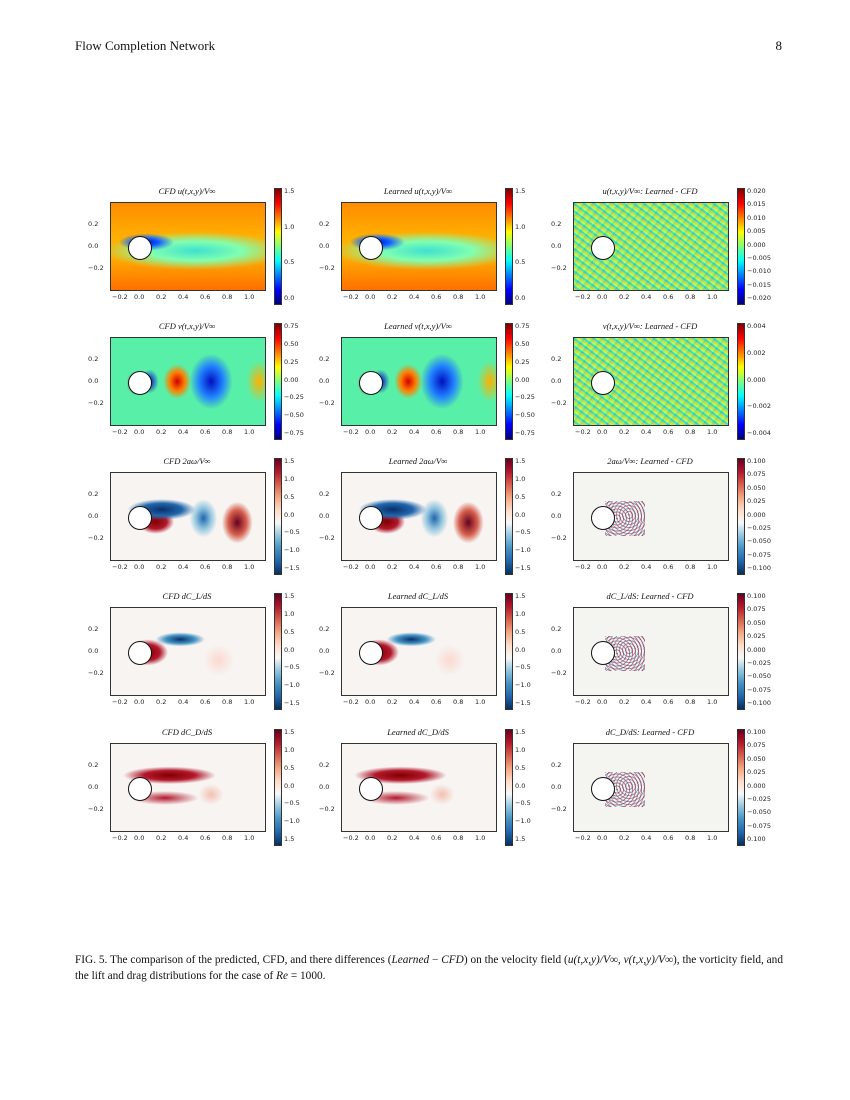 The image size is (850, 1100). Describe the element at coordinates (294, 415) in the screenshot. I see `colorbar-tick-label: −0.50` at that location.